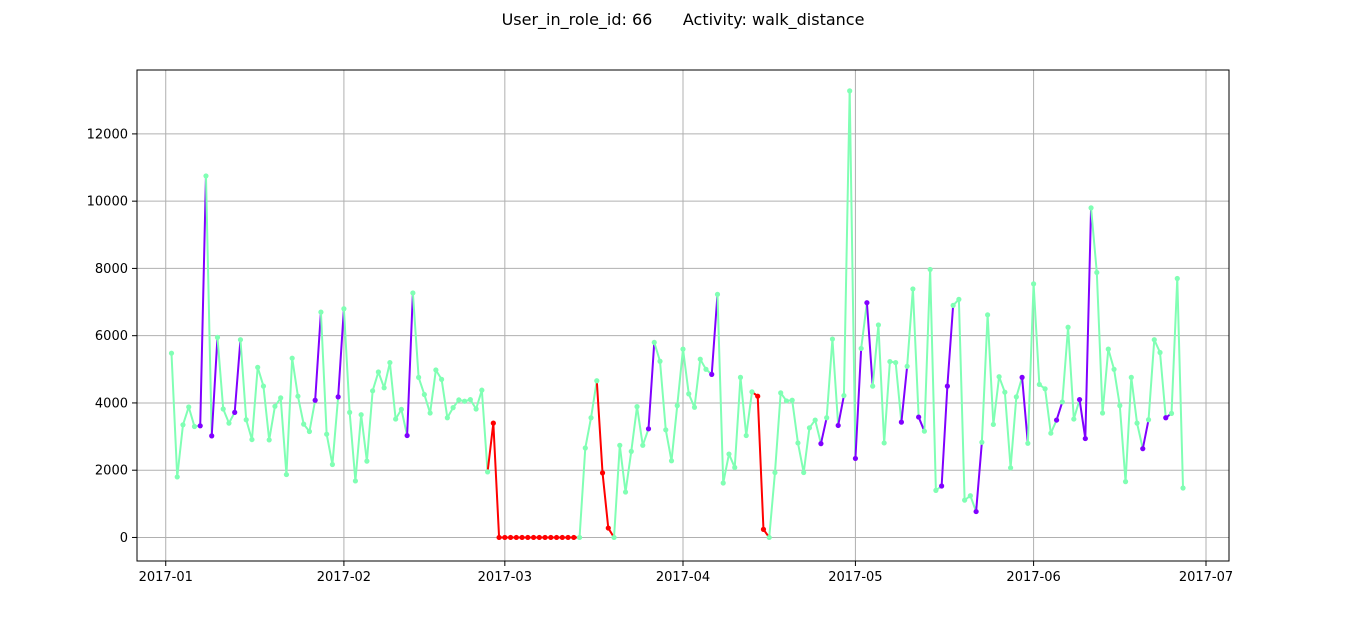 The image size is (1366, 637). What do you see at coordinates (505, 577) in the screenshot?
I see `x-tick-label: 2017-03` at bounding box center [505, 577].